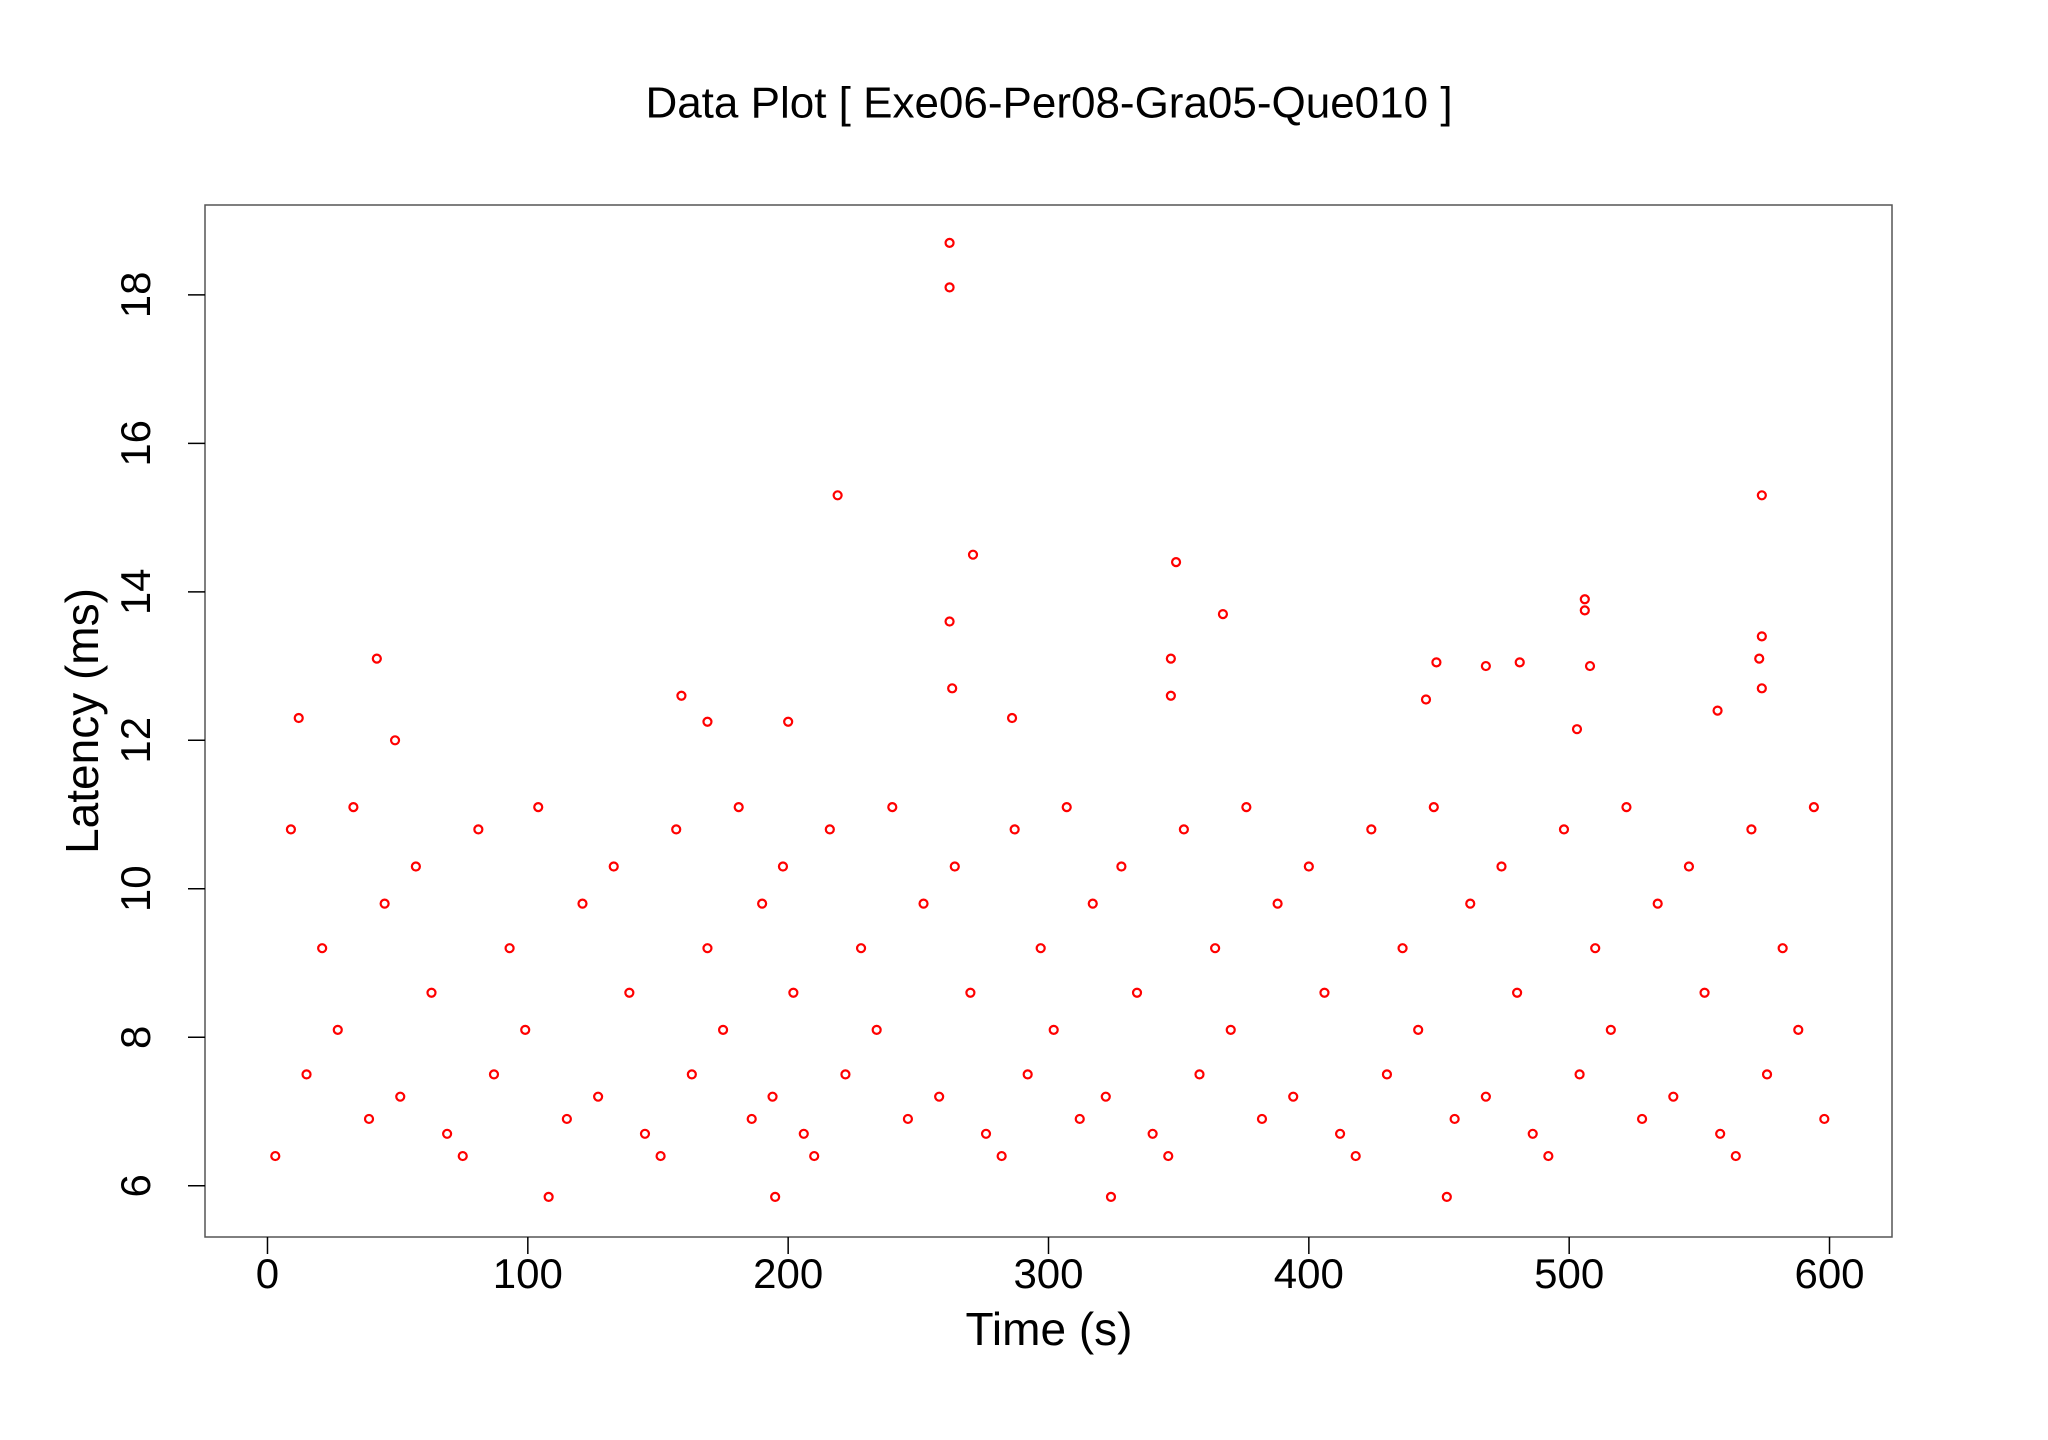  Describe the element at coordinates (135, 591) in the screenshot. I see `y-tick-label: 14` at that location.